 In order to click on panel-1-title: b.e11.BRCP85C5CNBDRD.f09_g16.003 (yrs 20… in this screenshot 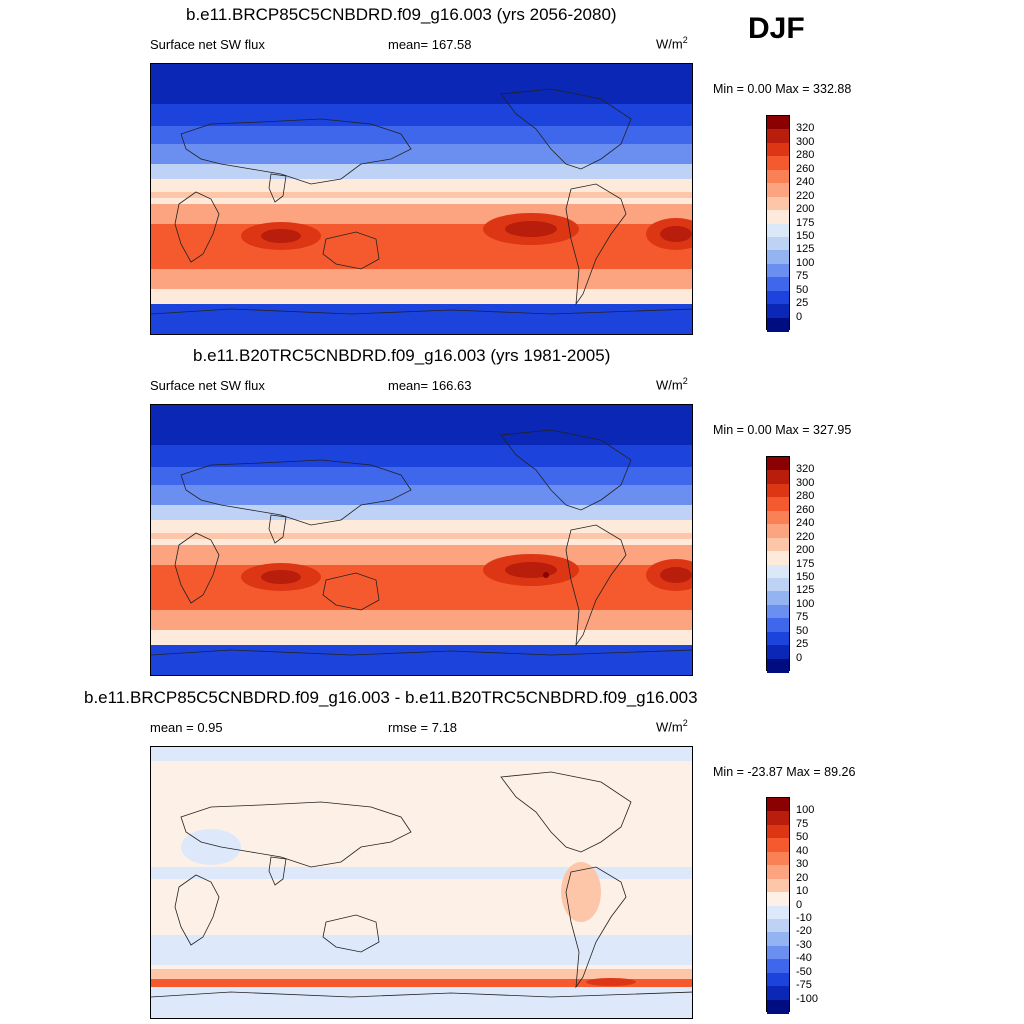, I will do `click(401, 14)`.